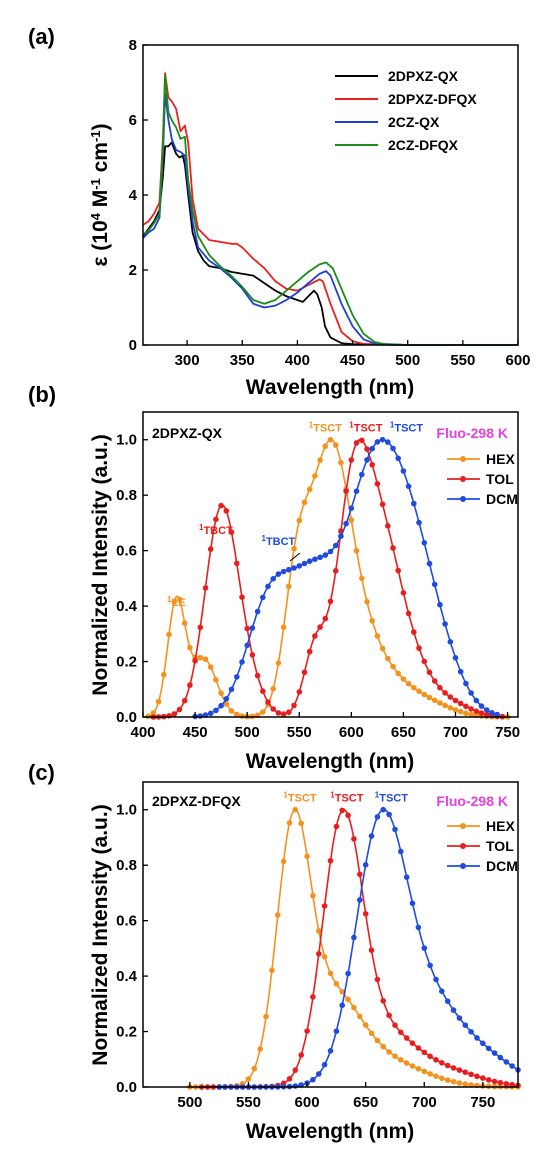 This screenshot has width=549, height=1161. What do you see at coordinates (517, 360) in the screenshot?
I see `x-tick-label: 600` at bounding box center [517, 360].